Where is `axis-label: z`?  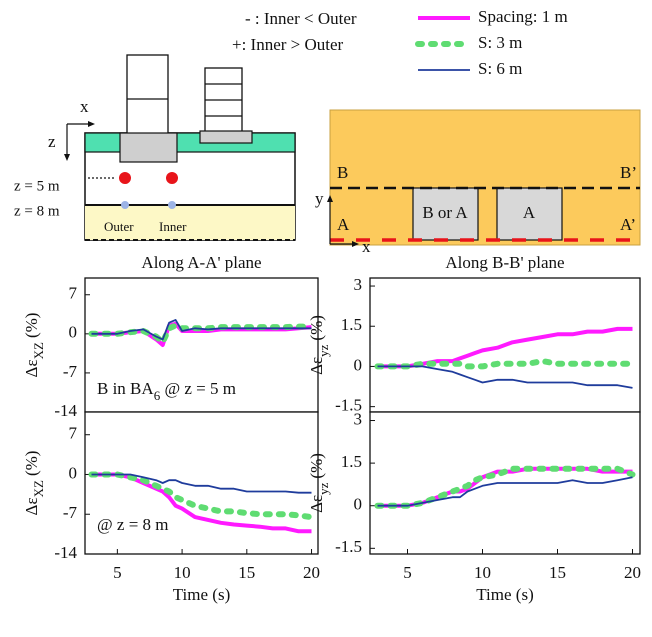
axis-label: z is located at coordinates (52, 141).